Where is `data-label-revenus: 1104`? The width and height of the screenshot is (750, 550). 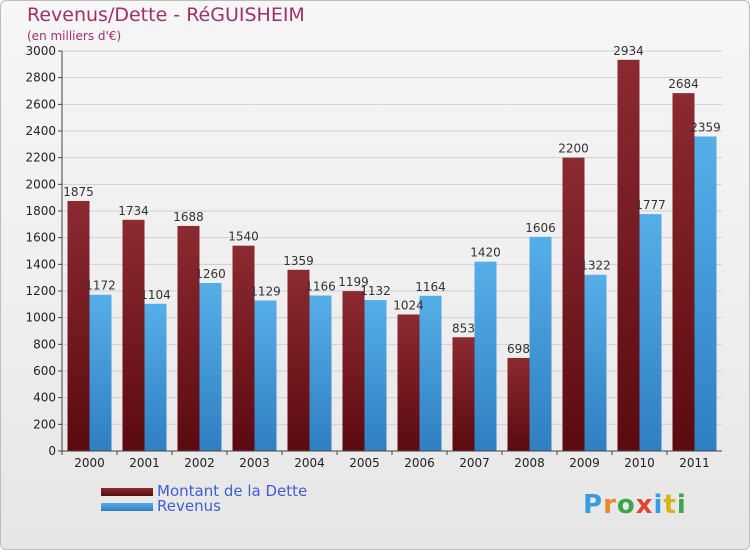
data-label-revenus: 1104 is located at coordinates (155, 295).